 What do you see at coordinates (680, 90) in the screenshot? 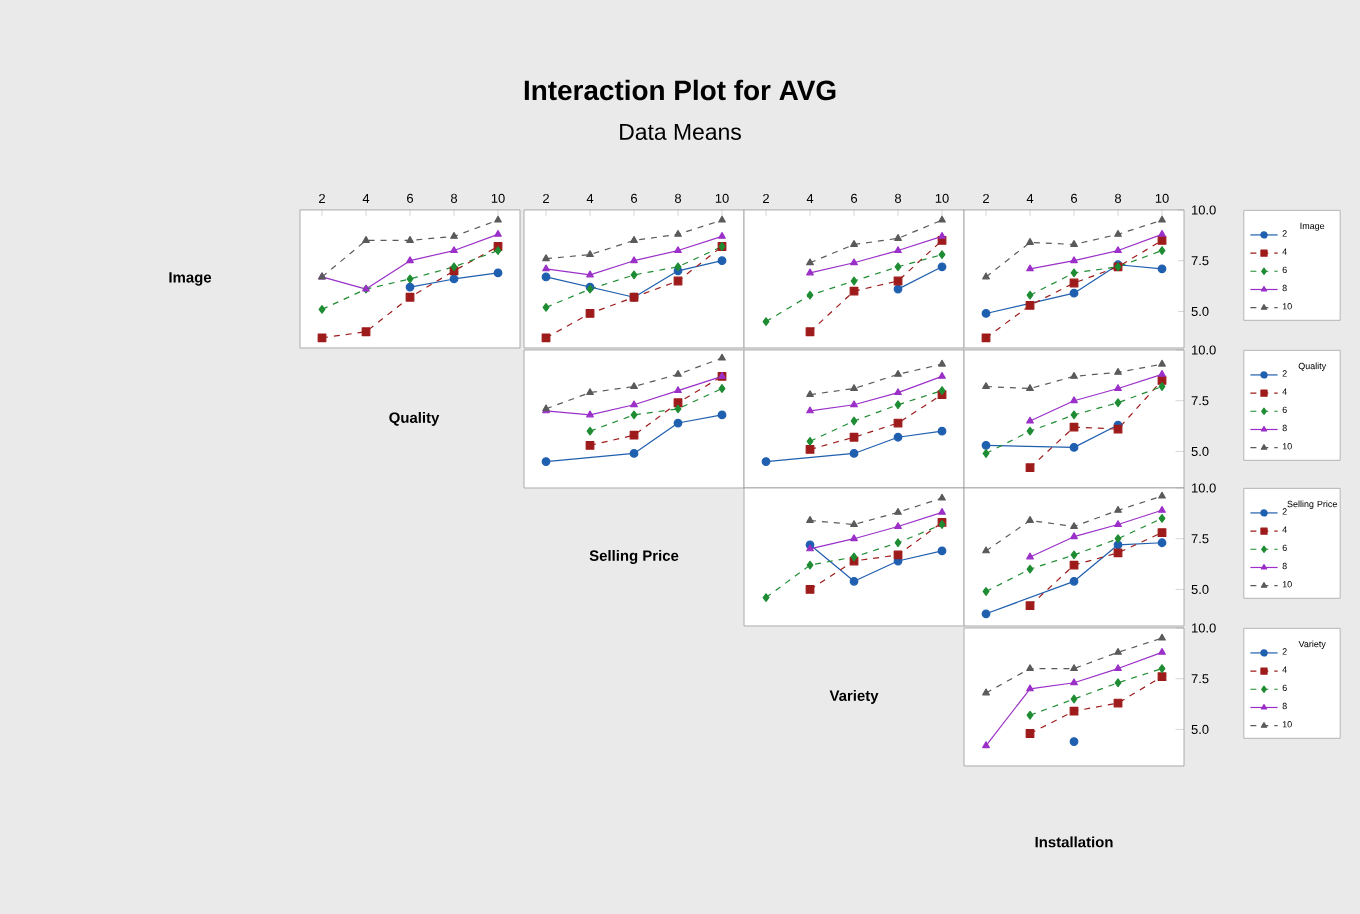
I see `text: Interaction Plot for AVG` at bounding box center [680, 90].